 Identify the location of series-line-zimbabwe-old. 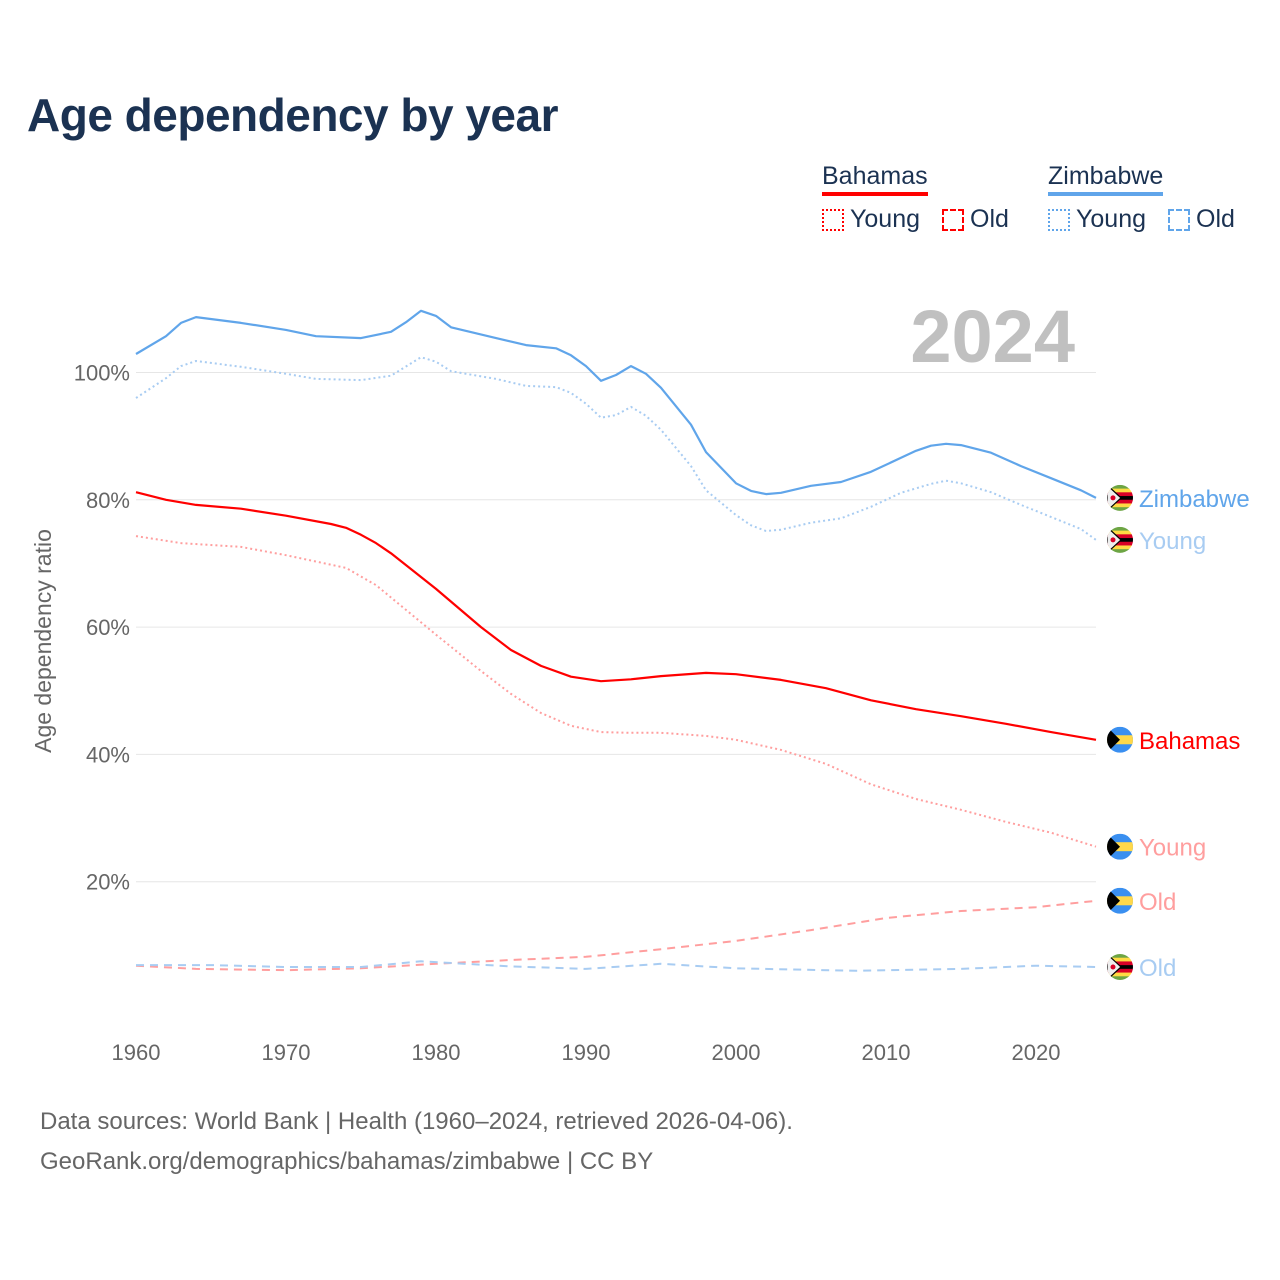
(616, 966).